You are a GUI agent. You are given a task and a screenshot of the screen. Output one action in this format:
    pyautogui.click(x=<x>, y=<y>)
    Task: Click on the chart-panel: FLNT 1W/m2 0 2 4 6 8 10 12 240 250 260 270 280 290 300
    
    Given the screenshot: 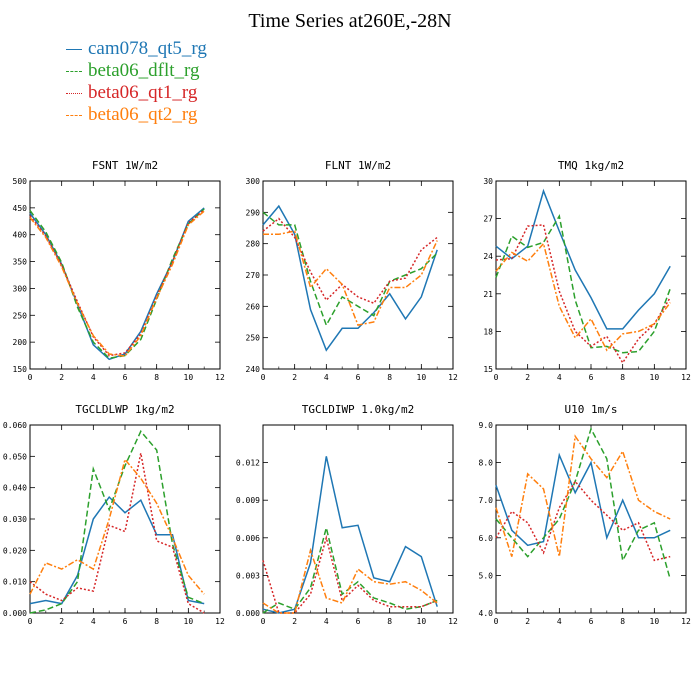 What is the action you would take?
    pyautogui.click(x=352, y=270)
    